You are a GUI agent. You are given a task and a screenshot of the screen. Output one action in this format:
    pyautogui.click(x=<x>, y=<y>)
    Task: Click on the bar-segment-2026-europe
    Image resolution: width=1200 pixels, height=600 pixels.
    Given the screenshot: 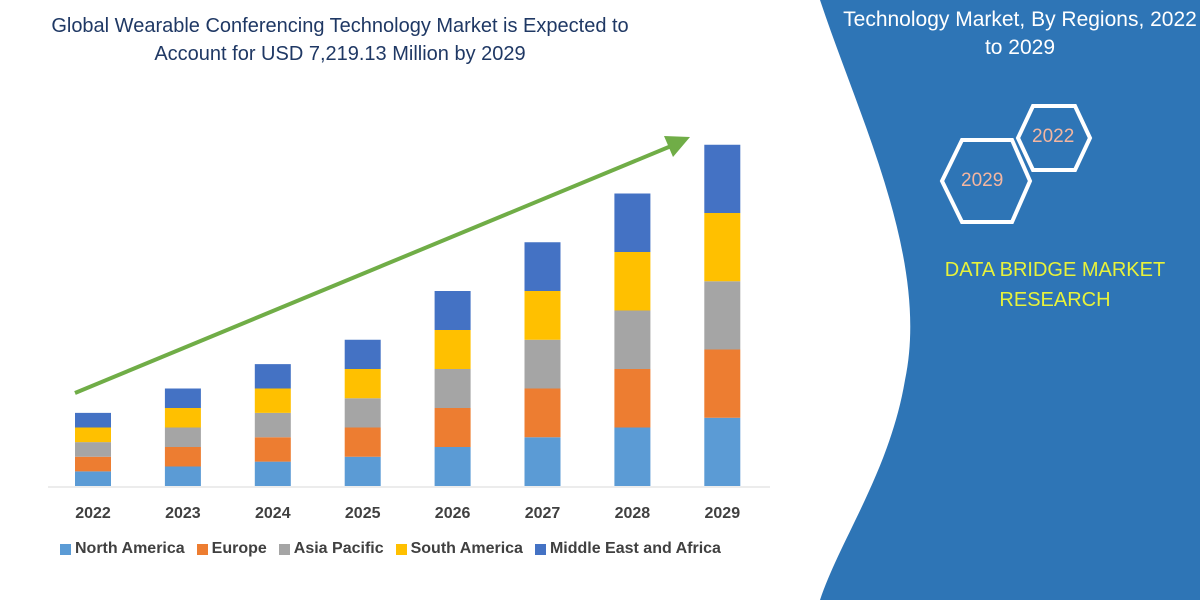 What is the action you would take?
    pyautogui.click(x=452, y=427)
    